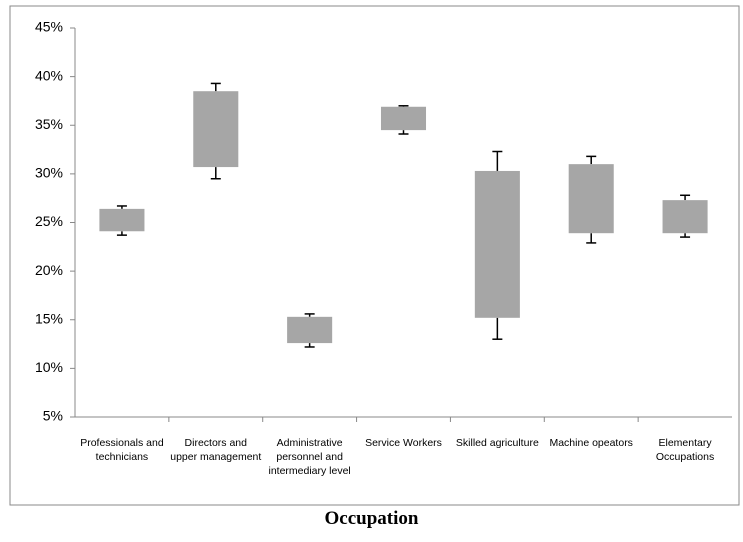  What do you see at coordinates (591, 443) in the screenshot?
I see `x-tick-label: Machine opeators` at bounding box center [591, 443].